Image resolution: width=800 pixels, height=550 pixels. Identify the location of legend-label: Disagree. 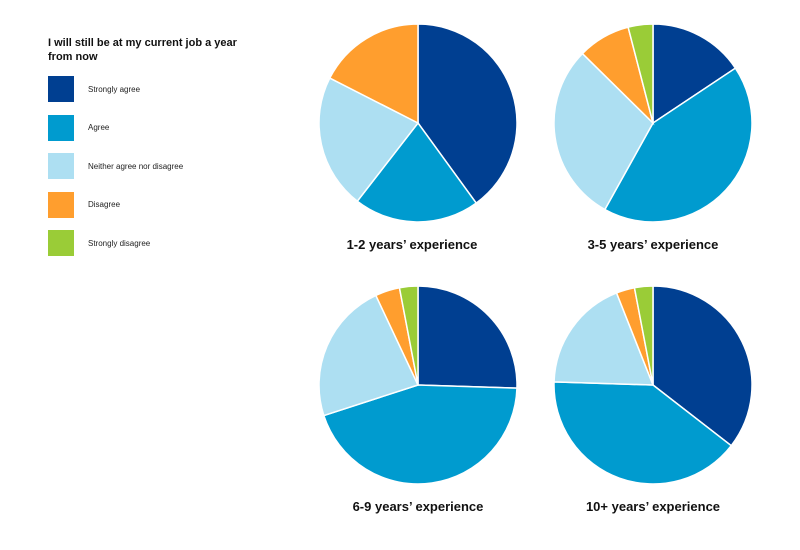
(104, 204).